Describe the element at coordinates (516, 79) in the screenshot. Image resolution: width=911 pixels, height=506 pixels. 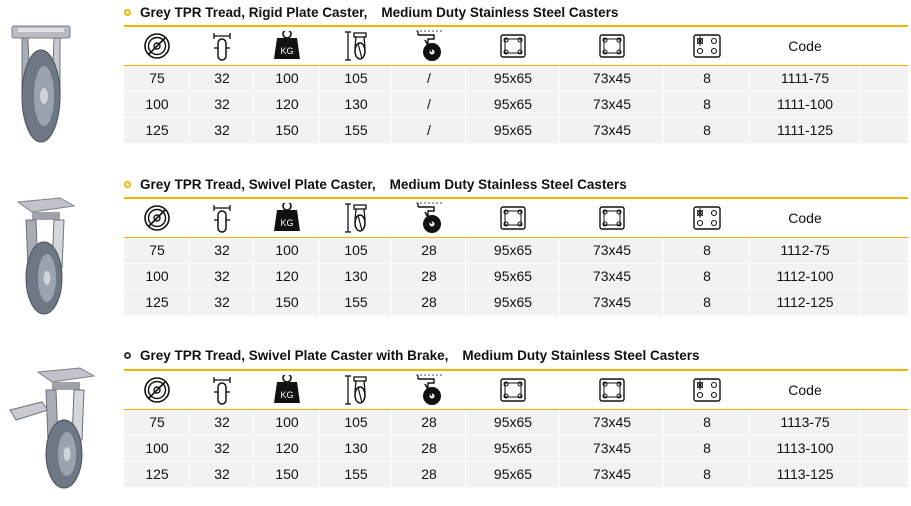
I see `table-row: 75 32 100 105 / 95x65 73x45 8 1111-75` at that location.